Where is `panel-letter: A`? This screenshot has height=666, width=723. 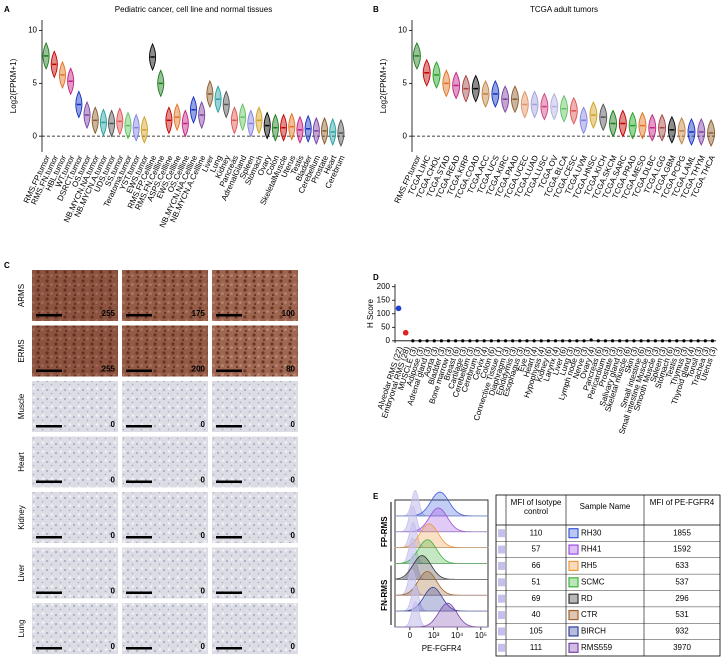 panel-letter: A is located at coordinates (7, 9).